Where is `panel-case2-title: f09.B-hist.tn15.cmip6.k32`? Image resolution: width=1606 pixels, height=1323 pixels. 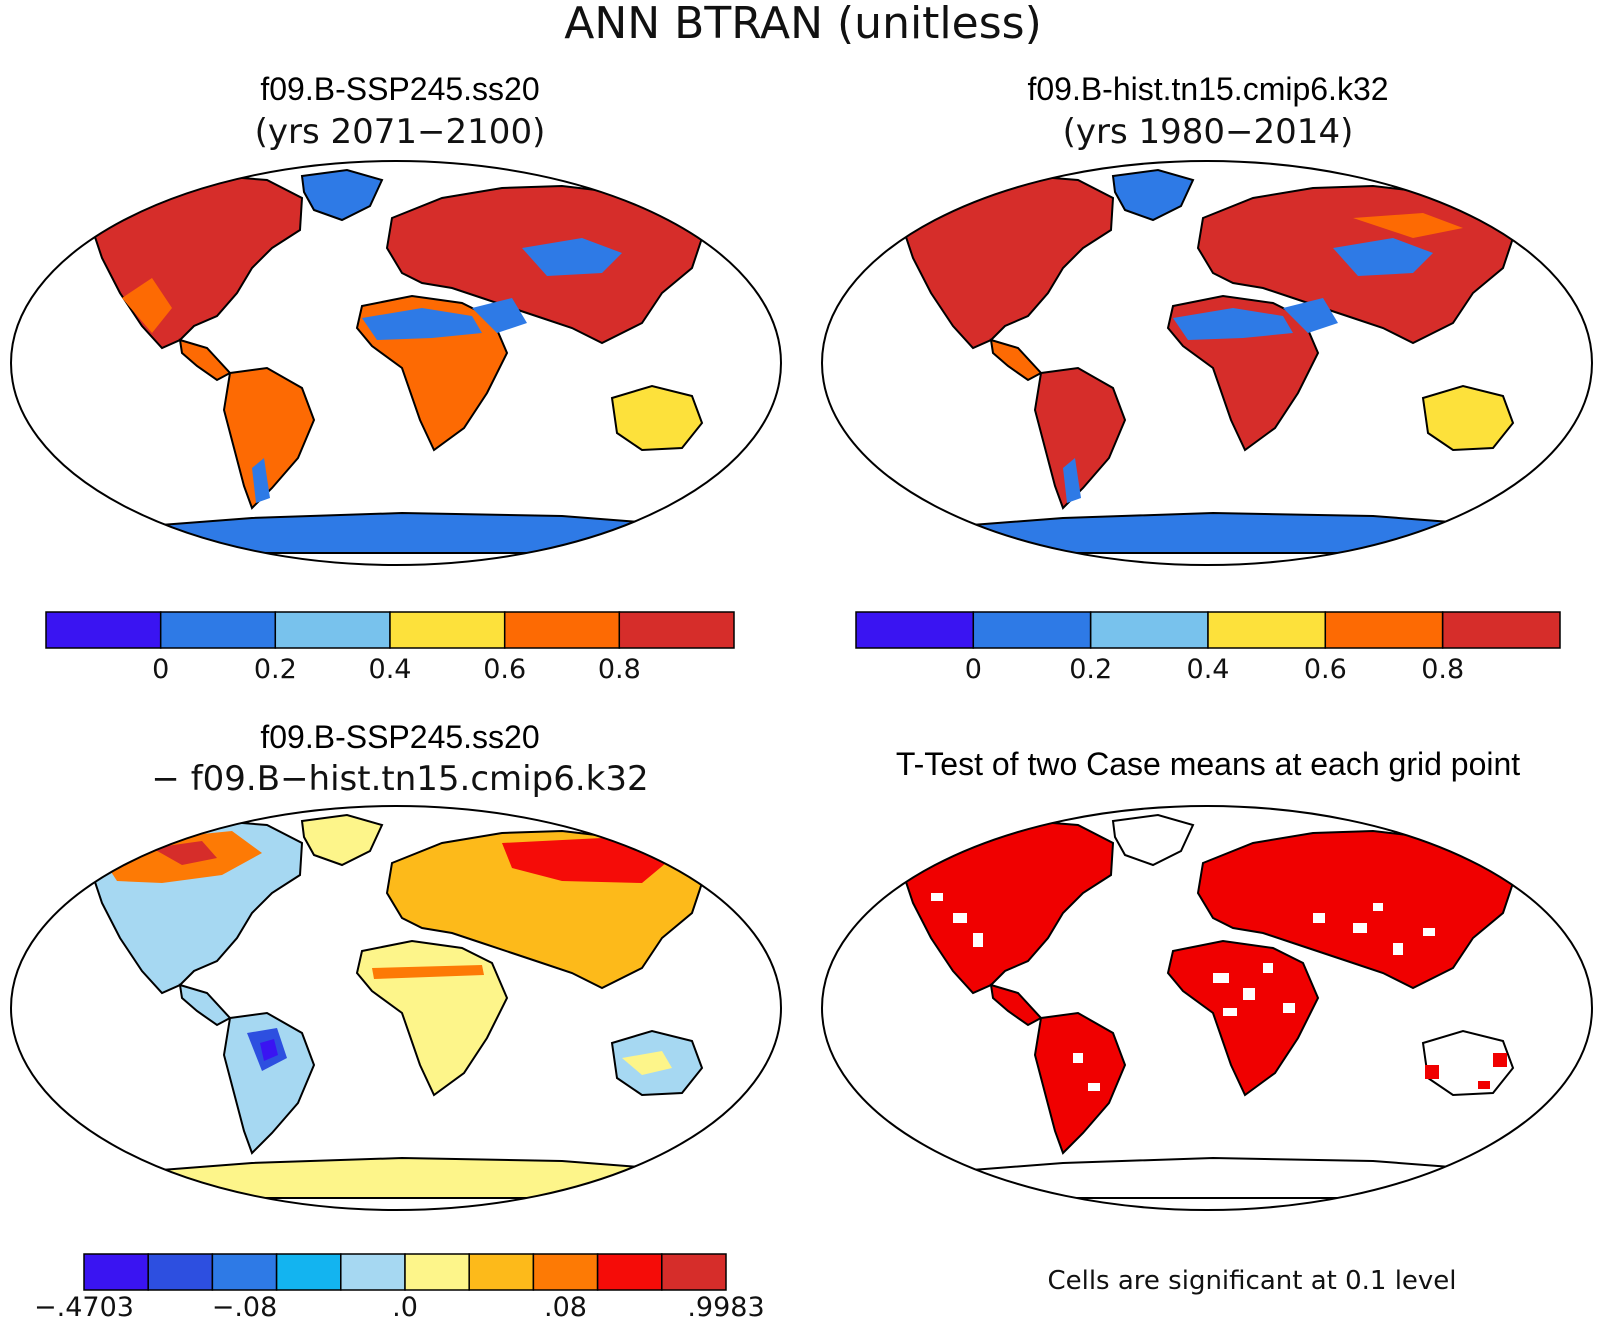 panel-case2-title: f09.B-hist.tn15.cmip6.k32 is located at coordinates (1207, 89).